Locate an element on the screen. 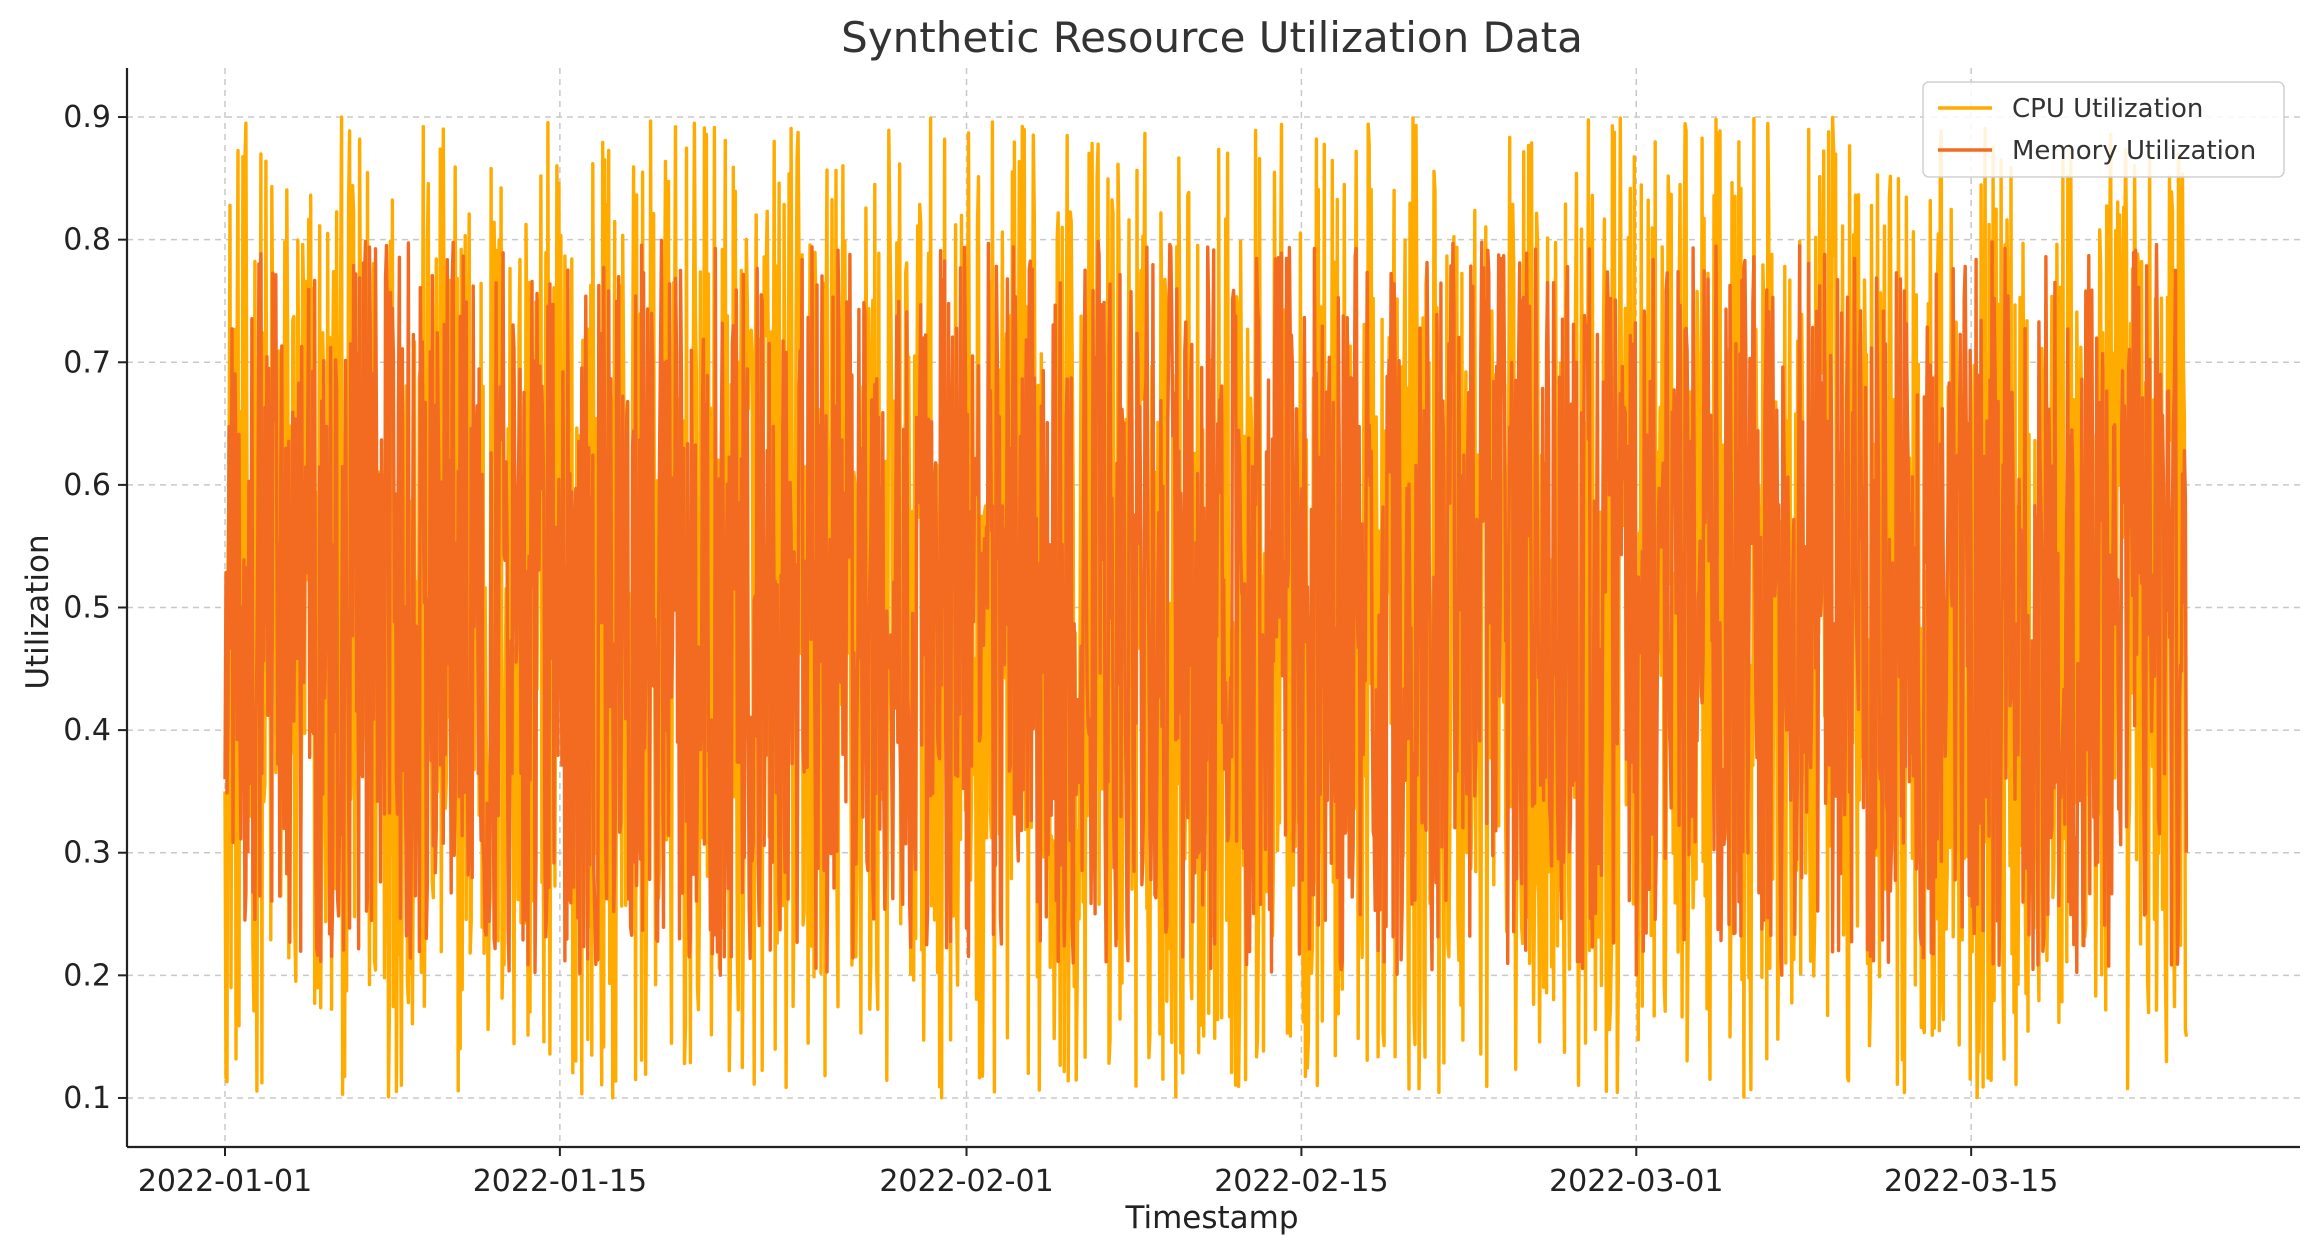 Image resolution: width=2317 pixels, height=1255 pixels. x-tick-label: 2022-03-01 is located at coordinates (1636, 1181).